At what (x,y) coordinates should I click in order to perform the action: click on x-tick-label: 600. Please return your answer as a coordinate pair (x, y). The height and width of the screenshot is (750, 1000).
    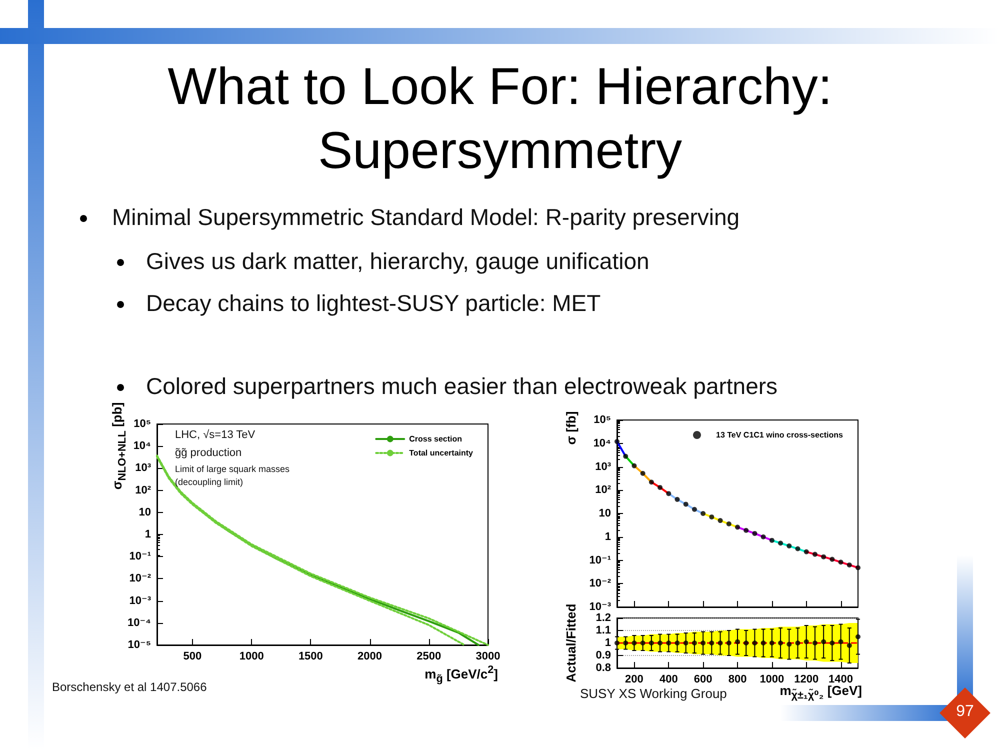
    Looking at the image, I should click on (703, 680).